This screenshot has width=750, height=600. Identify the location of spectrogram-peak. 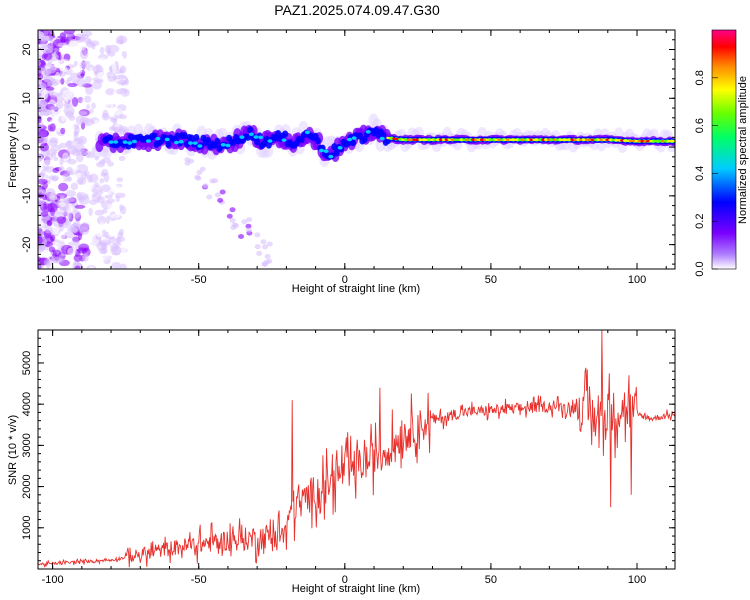
(673, 141).